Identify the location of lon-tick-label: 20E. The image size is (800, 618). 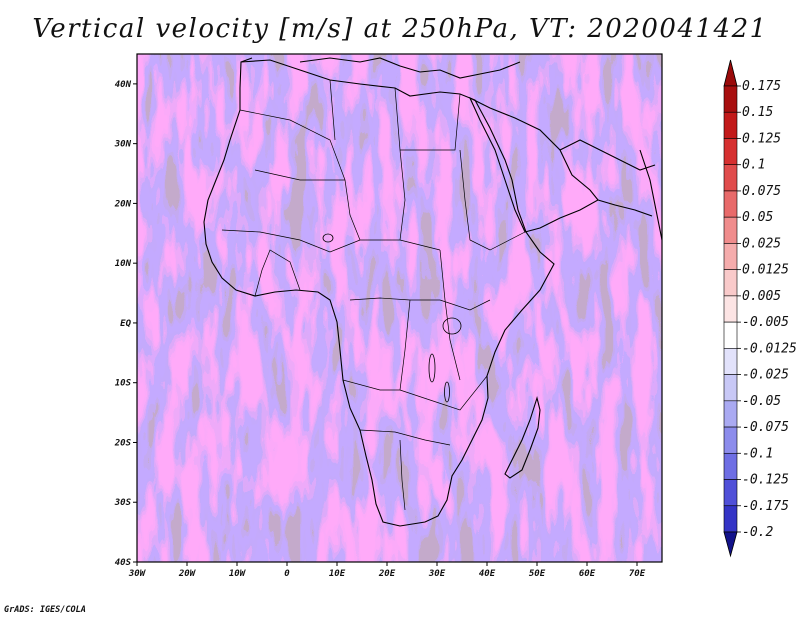
(387, 574).